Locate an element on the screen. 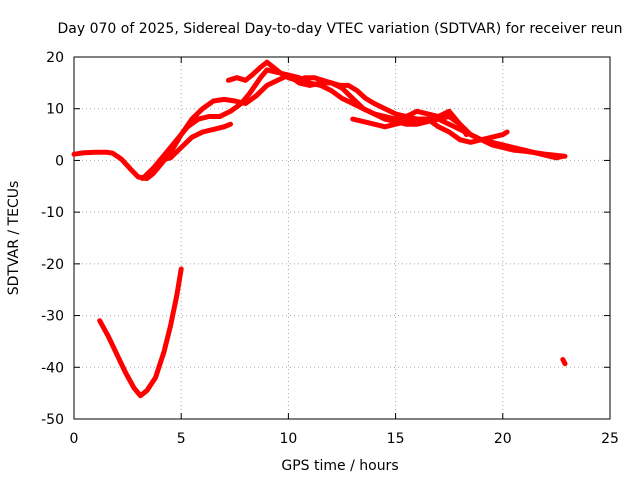 The width and height of the screenshot is (640, 480). x-tick-label: 25 is located at coordinates (610, 439).